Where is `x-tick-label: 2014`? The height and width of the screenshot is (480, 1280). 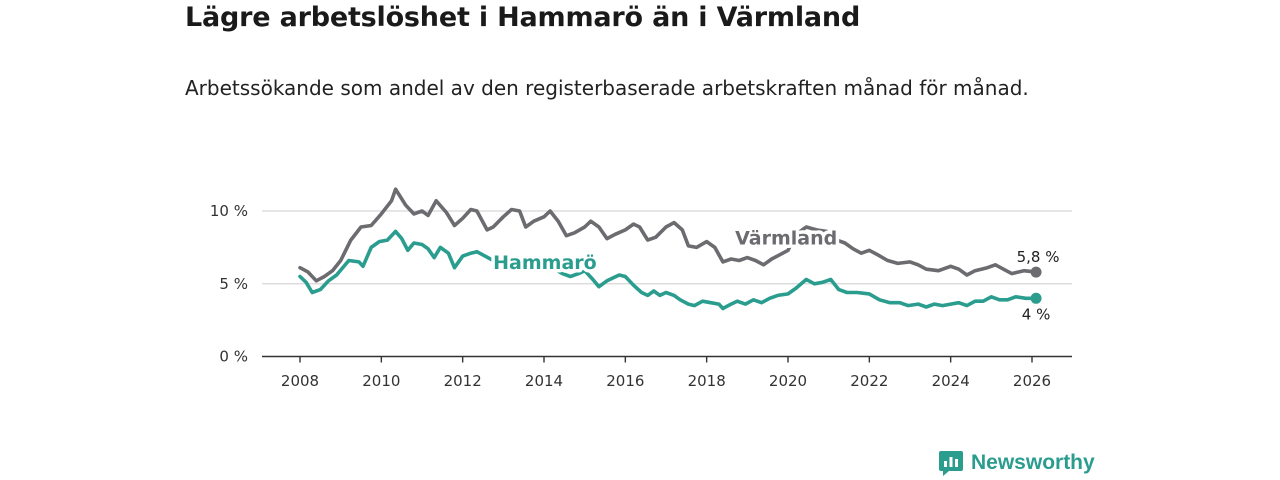
x-tick-label: 2014 is located at coordinates (544, 381).